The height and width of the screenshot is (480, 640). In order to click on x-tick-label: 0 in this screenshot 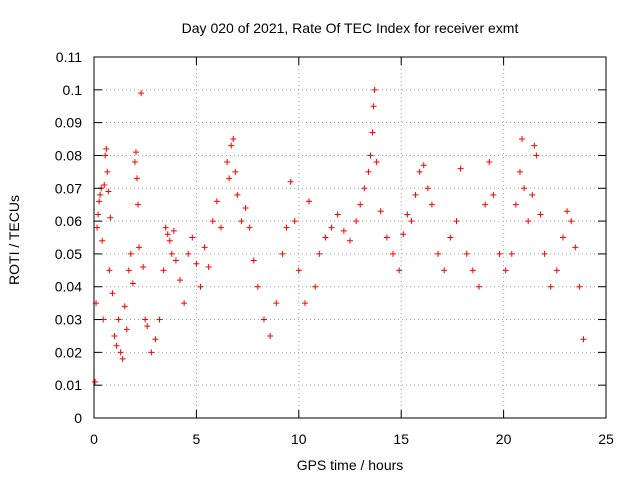, I will do `click(94, 439)`.